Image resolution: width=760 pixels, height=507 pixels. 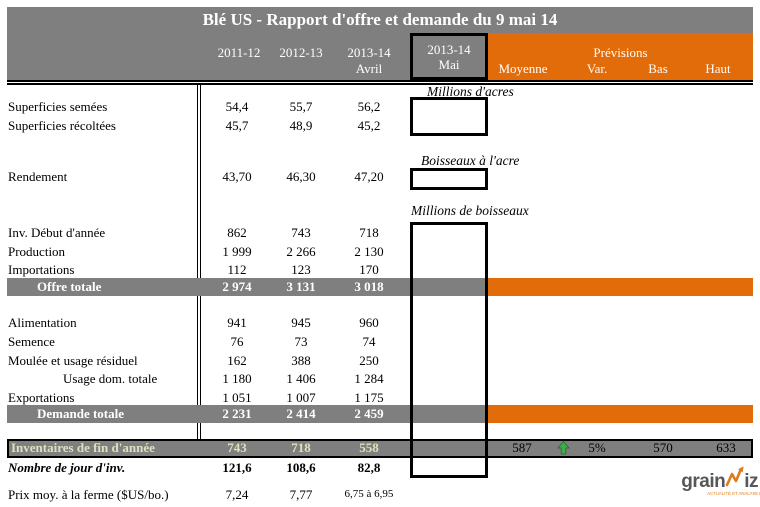 What do you see at coordinates (449, 64) in the screenshot?
I see `col-header-2013-14-mai-month: Mai` at bounding box center [449, 64].